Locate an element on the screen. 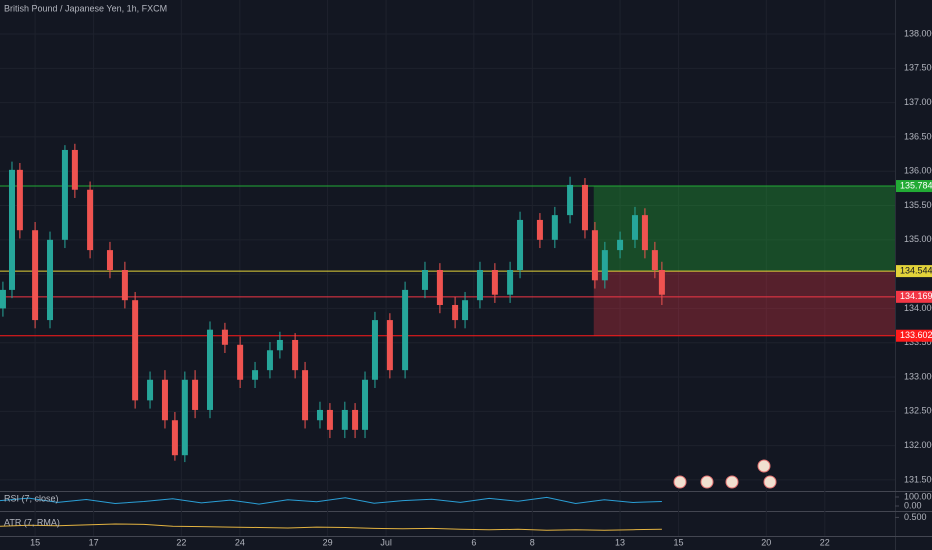  y-tick-label: 132.500 is located at coordinates (918, 411).